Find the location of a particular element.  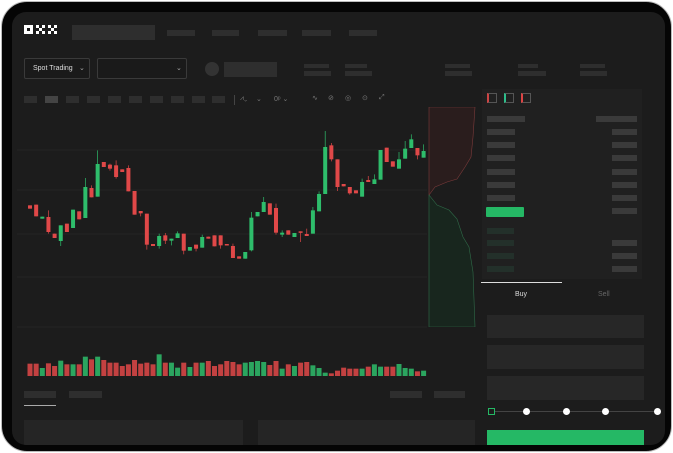

line-tool-icon: ∿ is located at coordinates (315, 98).